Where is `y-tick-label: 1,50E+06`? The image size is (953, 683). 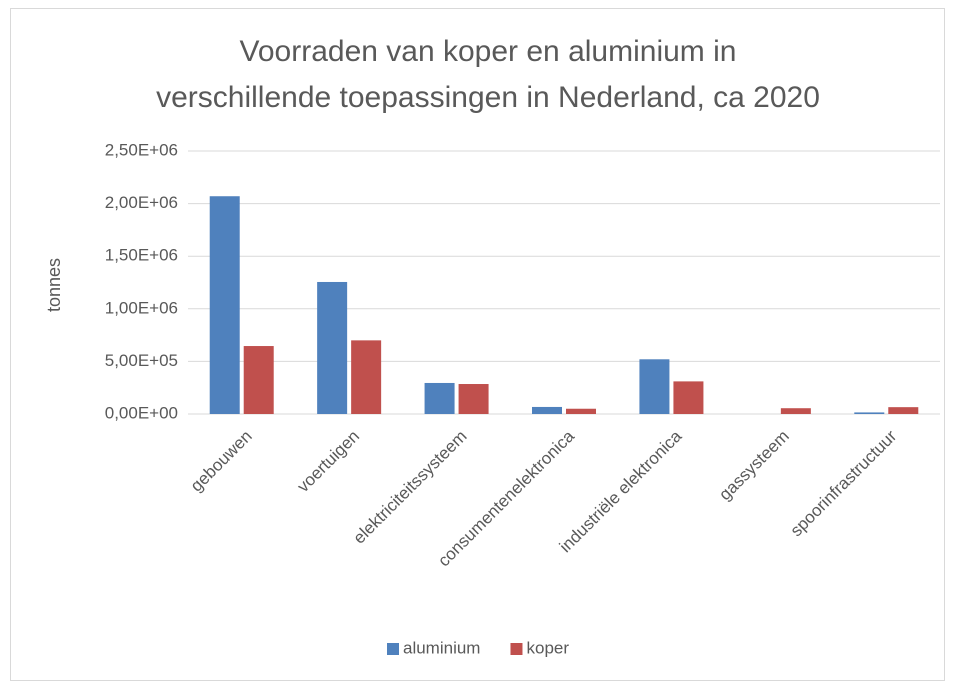 y-tick-label: 1,50E+06 is located at coordinates (141, 255).